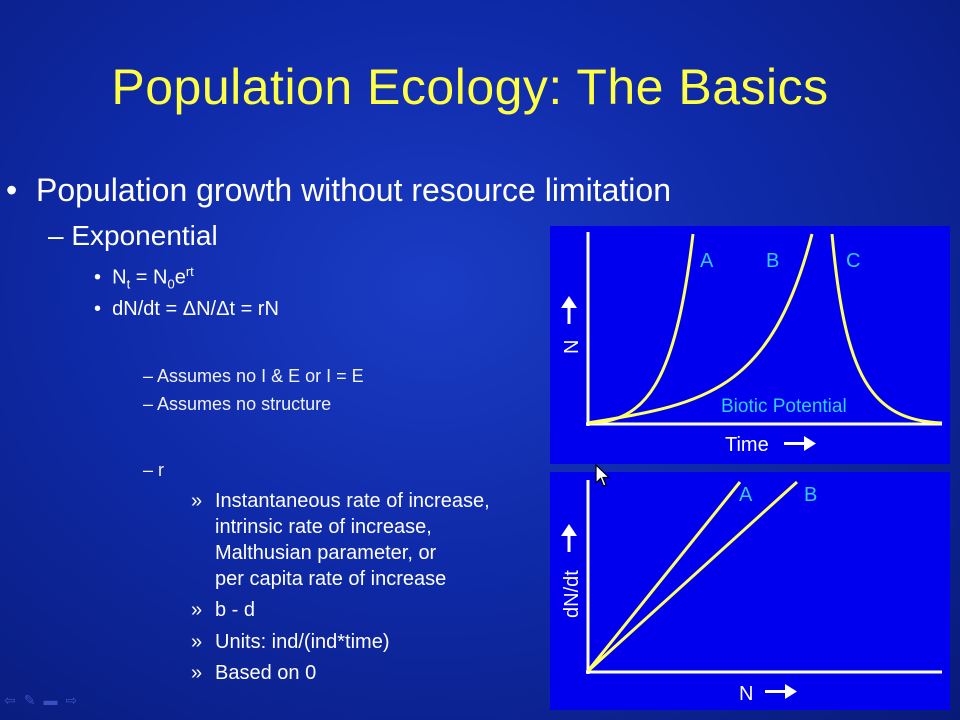 This screenshot has width=960, height=720. Describe the element at coordinates (195, 309) in the screenshot. I see `eq2-text: dN/dt = ΔN/Δt = rN` at that location.